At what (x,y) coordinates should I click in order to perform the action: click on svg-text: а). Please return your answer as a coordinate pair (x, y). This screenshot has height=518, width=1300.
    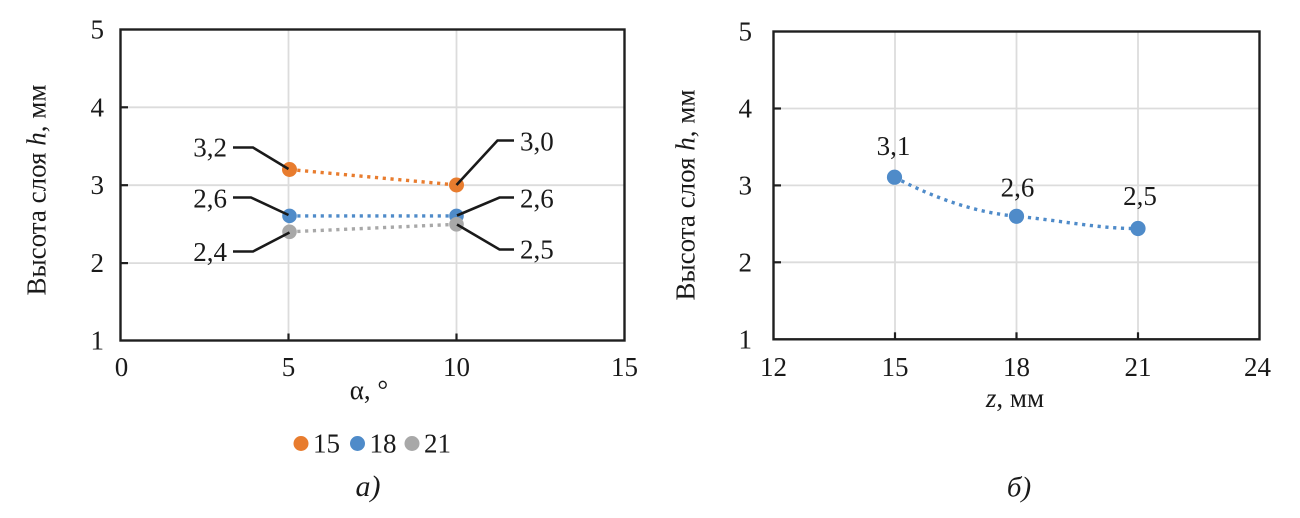
    Looking at the image, I should click on (368, 486).